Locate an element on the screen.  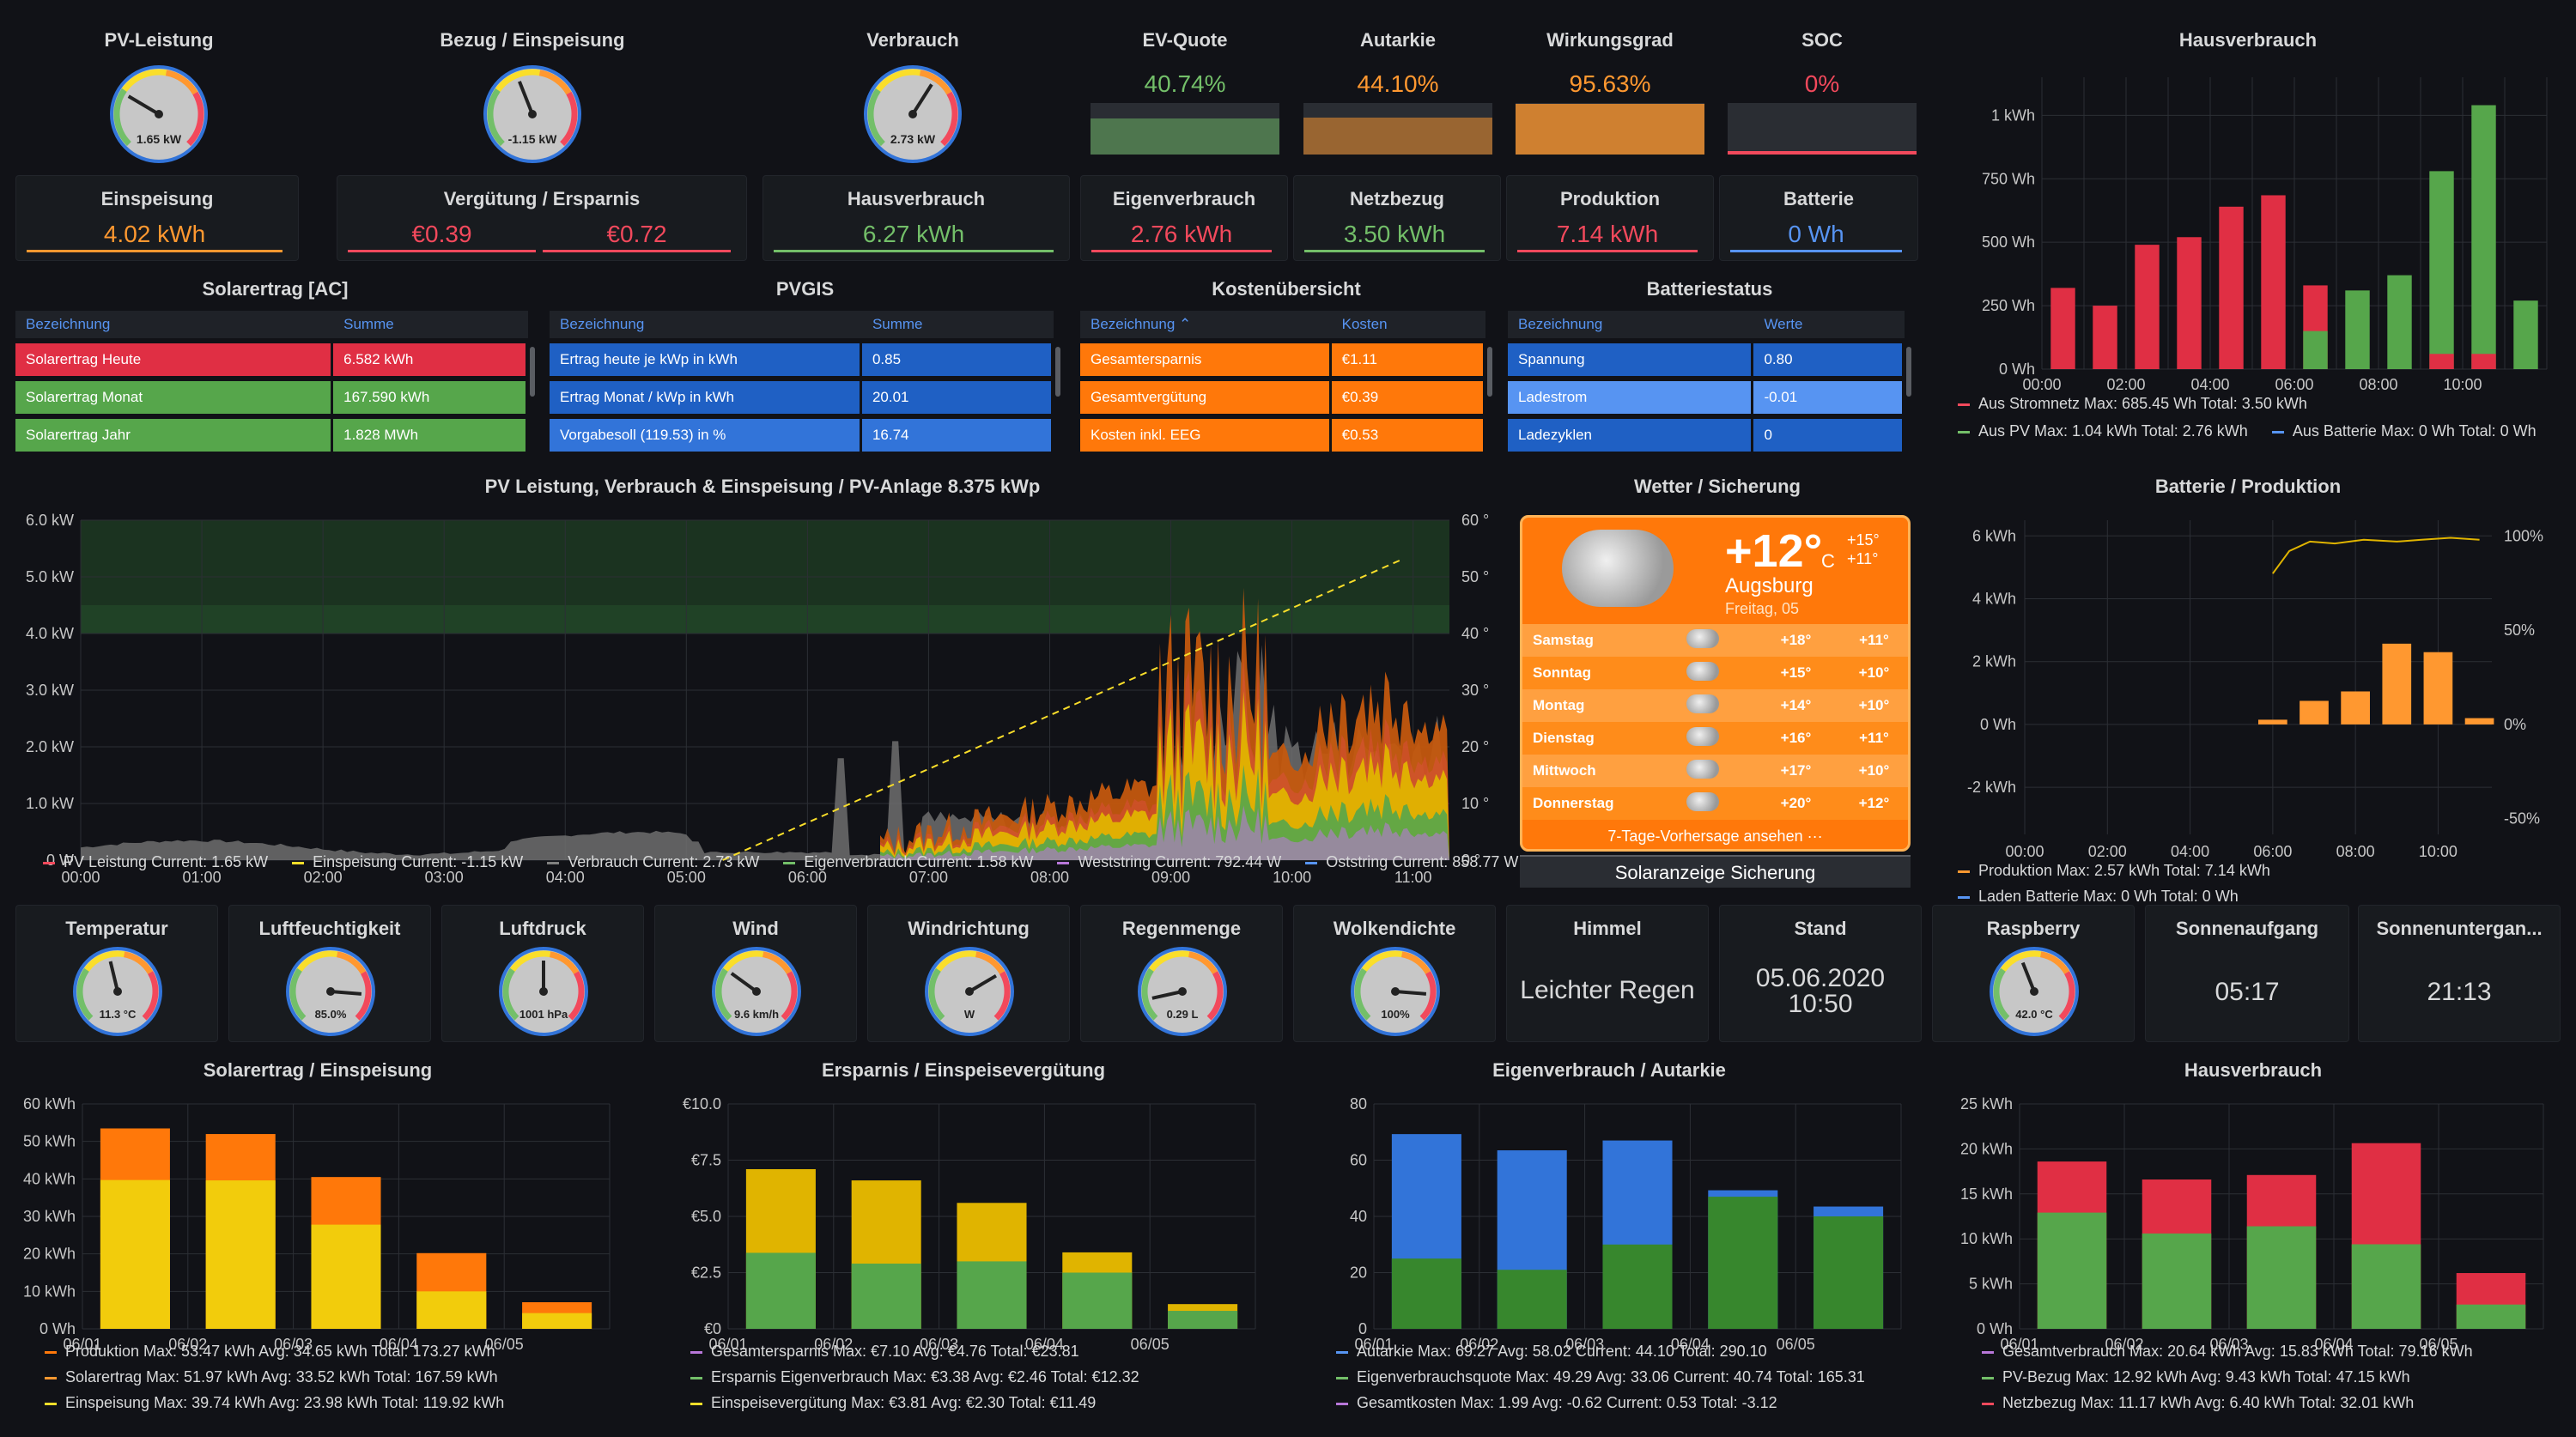
panel-title: Netzbezug is located at coordinates (1397, 198).